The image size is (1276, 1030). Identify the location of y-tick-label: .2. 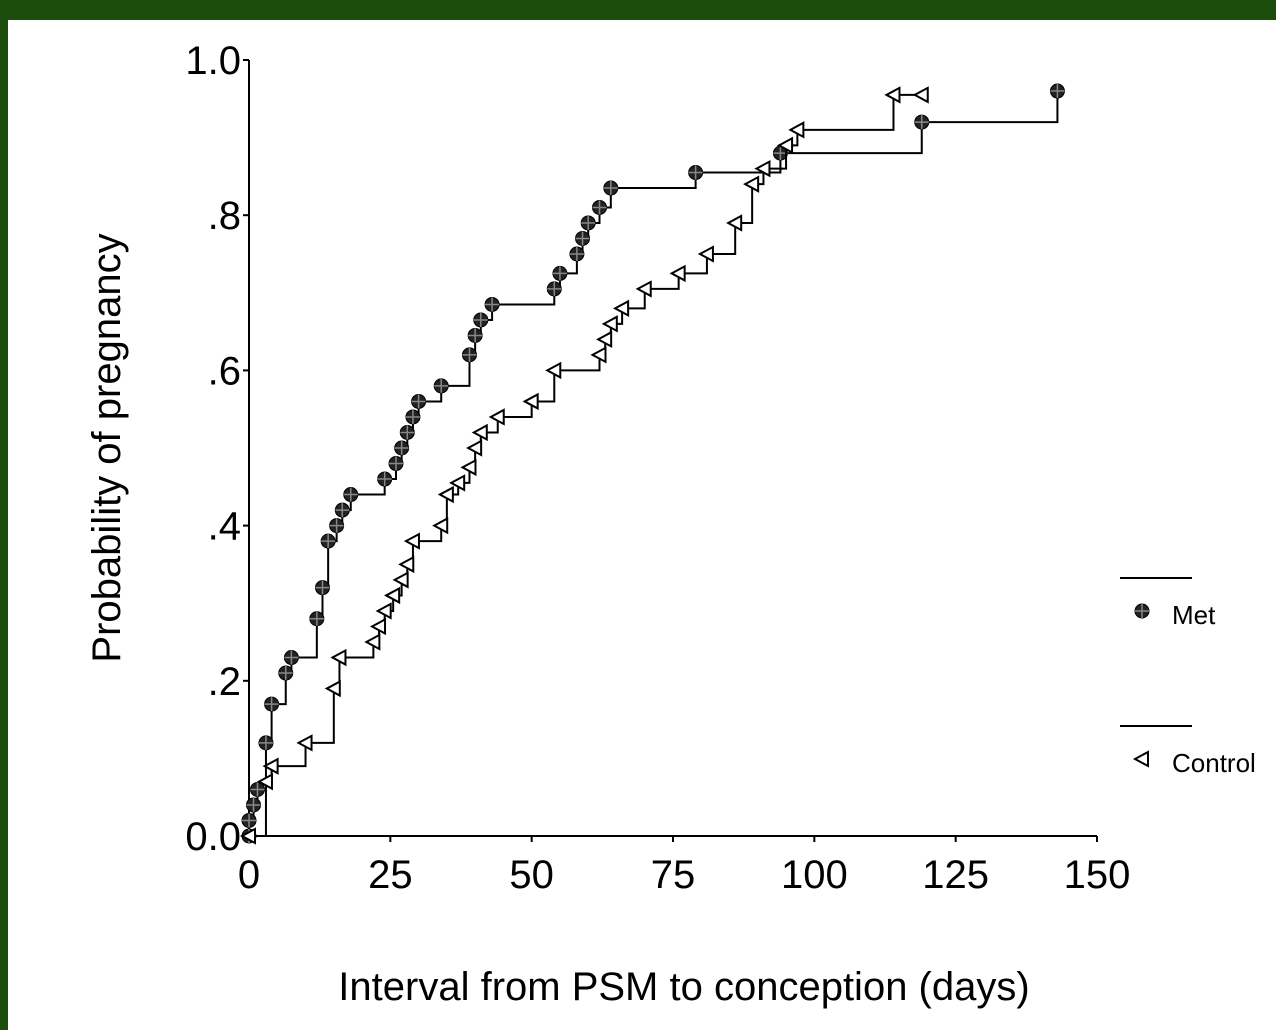
(224, 682).